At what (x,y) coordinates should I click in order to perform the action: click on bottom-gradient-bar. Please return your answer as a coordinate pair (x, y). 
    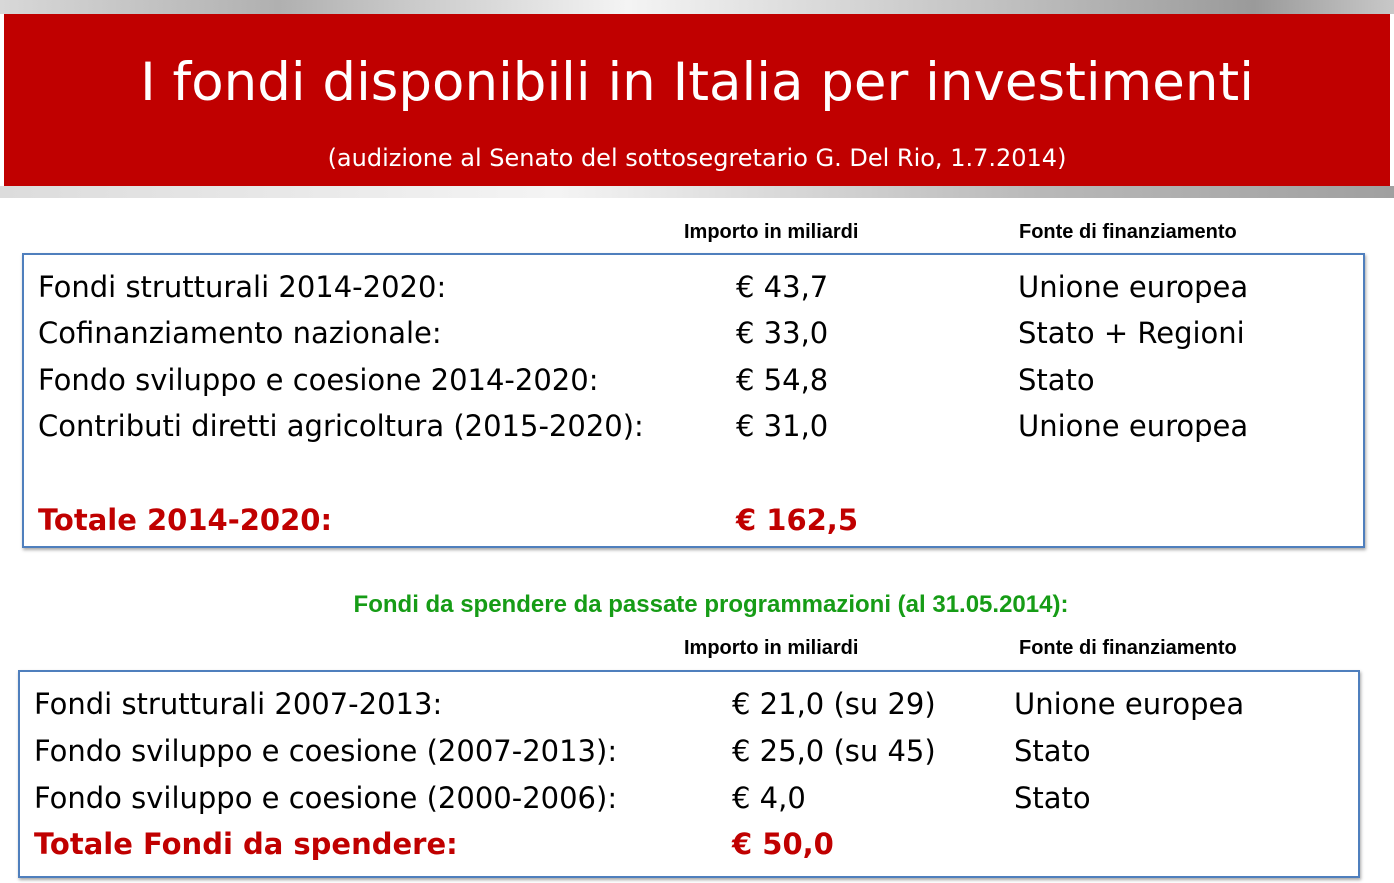
    Looking at the image, I should click on (697, 192).